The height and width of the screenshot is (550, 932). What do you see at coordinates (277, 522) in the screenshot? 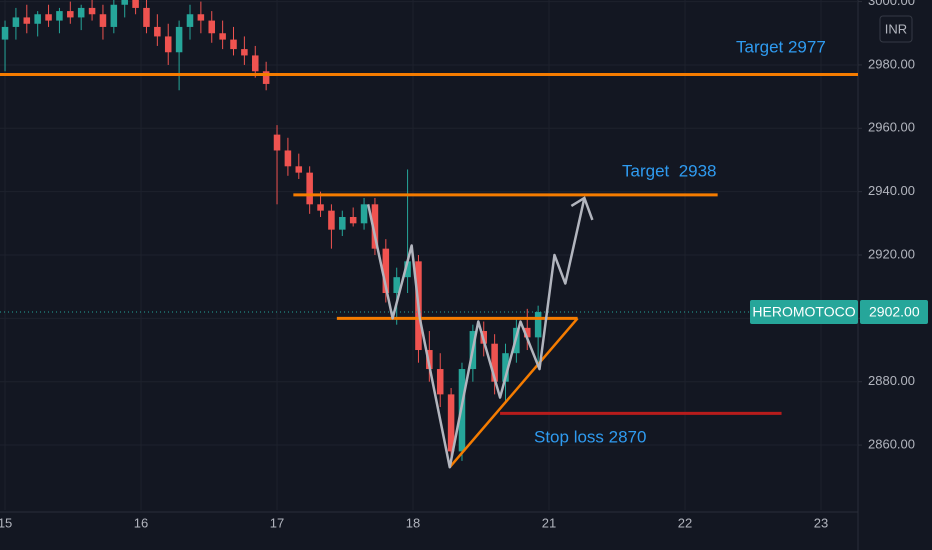
I see `x-tick-label: 17` at bounding box center [277, 522].